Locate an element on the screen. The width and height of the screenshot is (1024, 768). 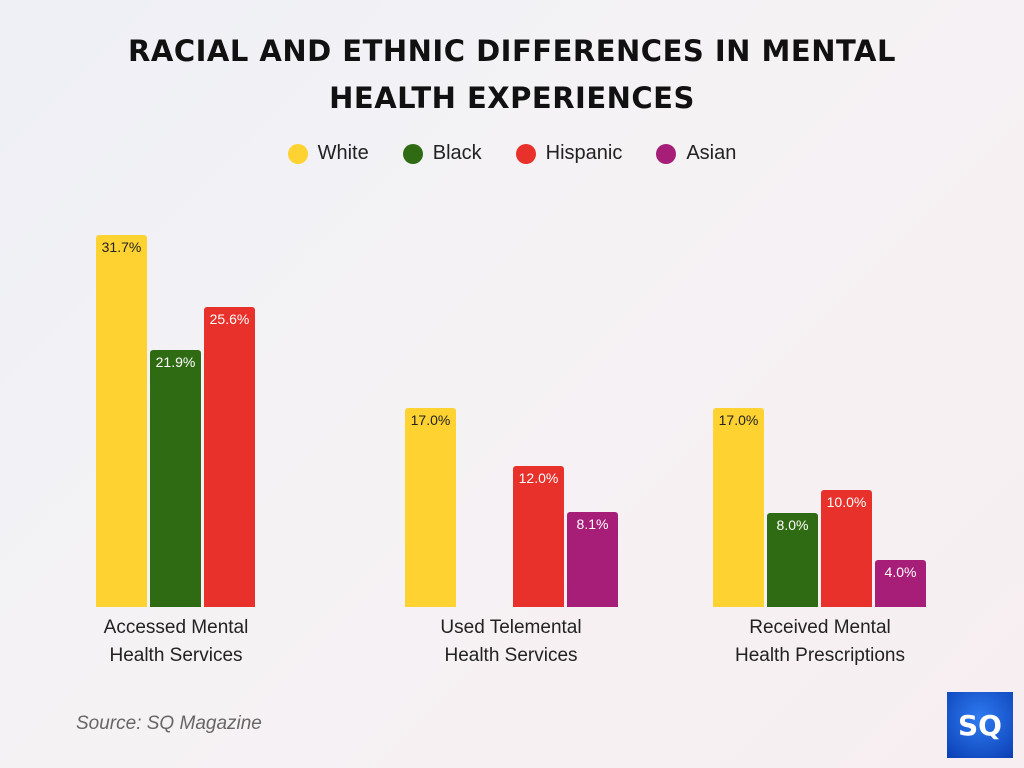
category-label-line: Health Prescriptions is located at coordinates (820, 655).